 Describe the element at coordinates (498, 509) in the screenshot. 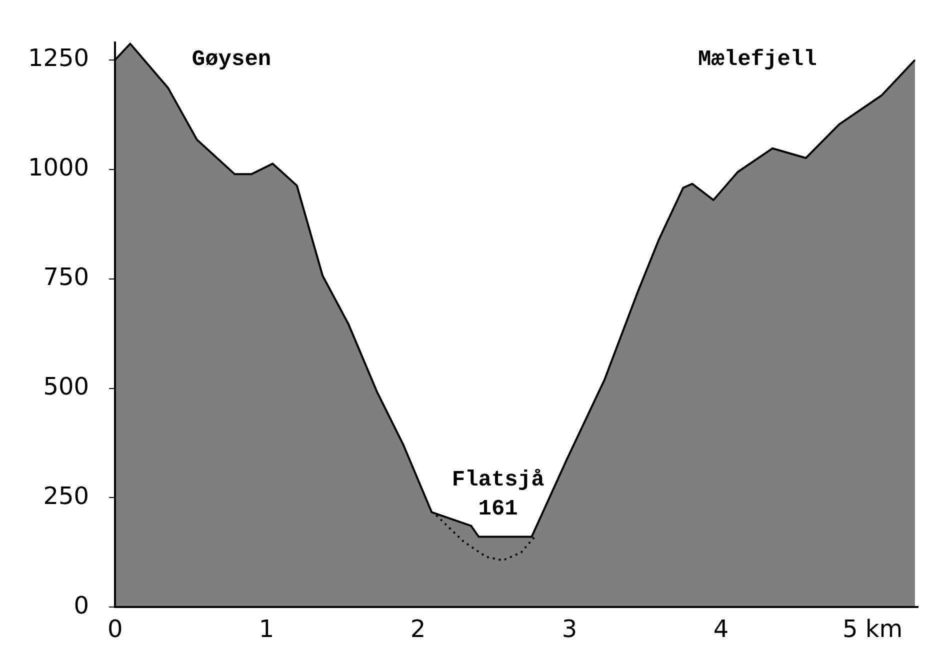

I see `annotation: 161` at that location.